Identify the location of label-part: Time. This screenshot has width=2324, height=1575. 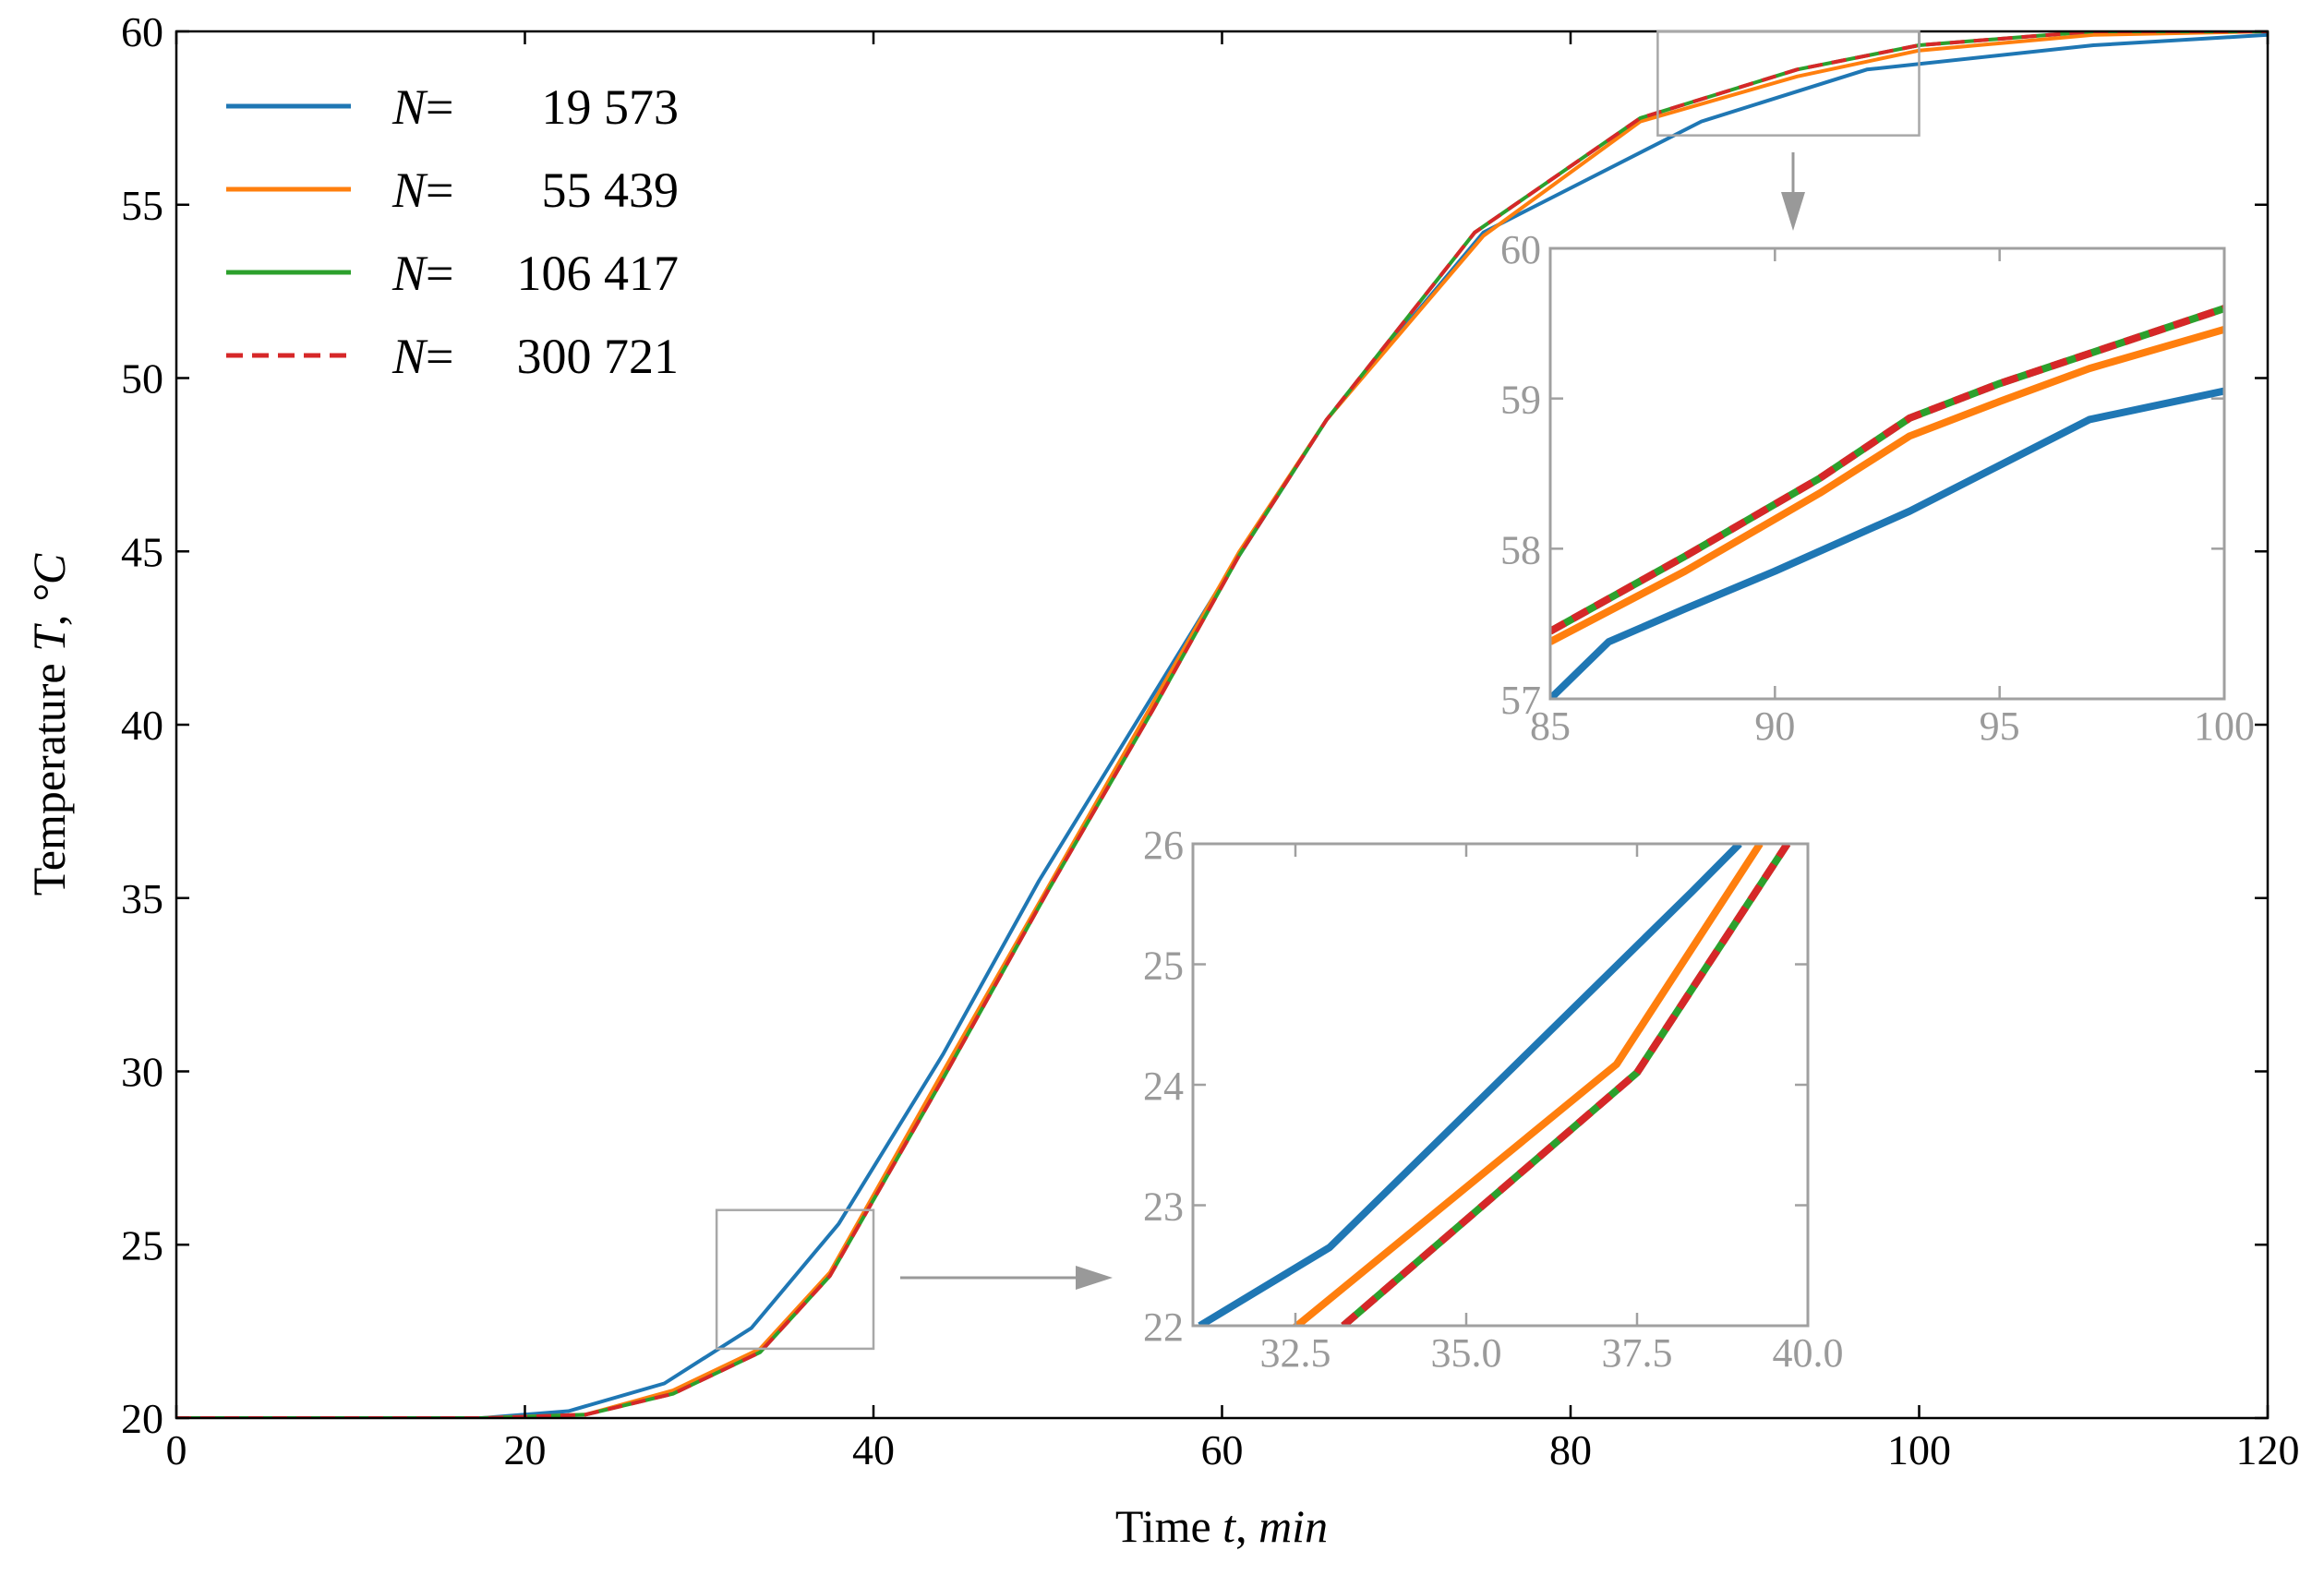
(1168, 1526).